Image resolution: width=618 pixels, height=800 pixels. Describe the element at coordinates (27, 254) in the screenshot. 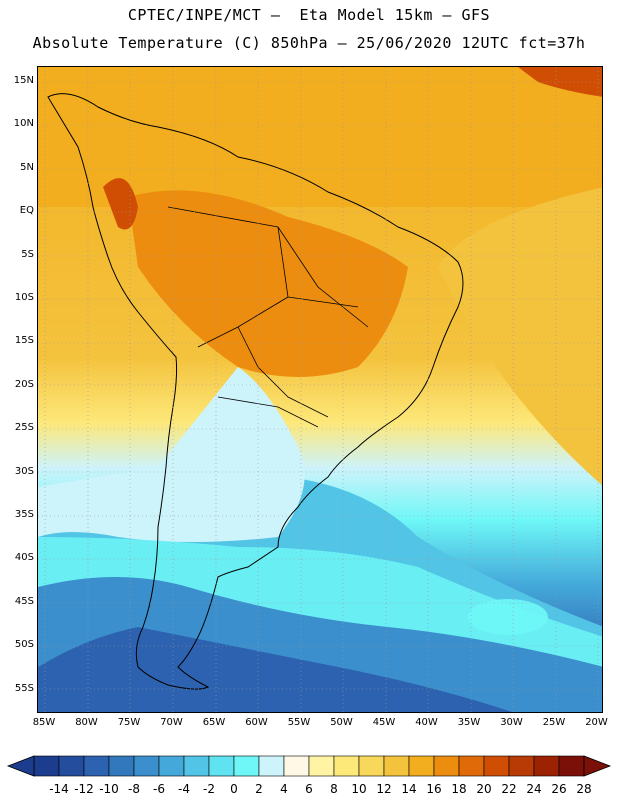

I see `latitude-label: 5S` at that location.